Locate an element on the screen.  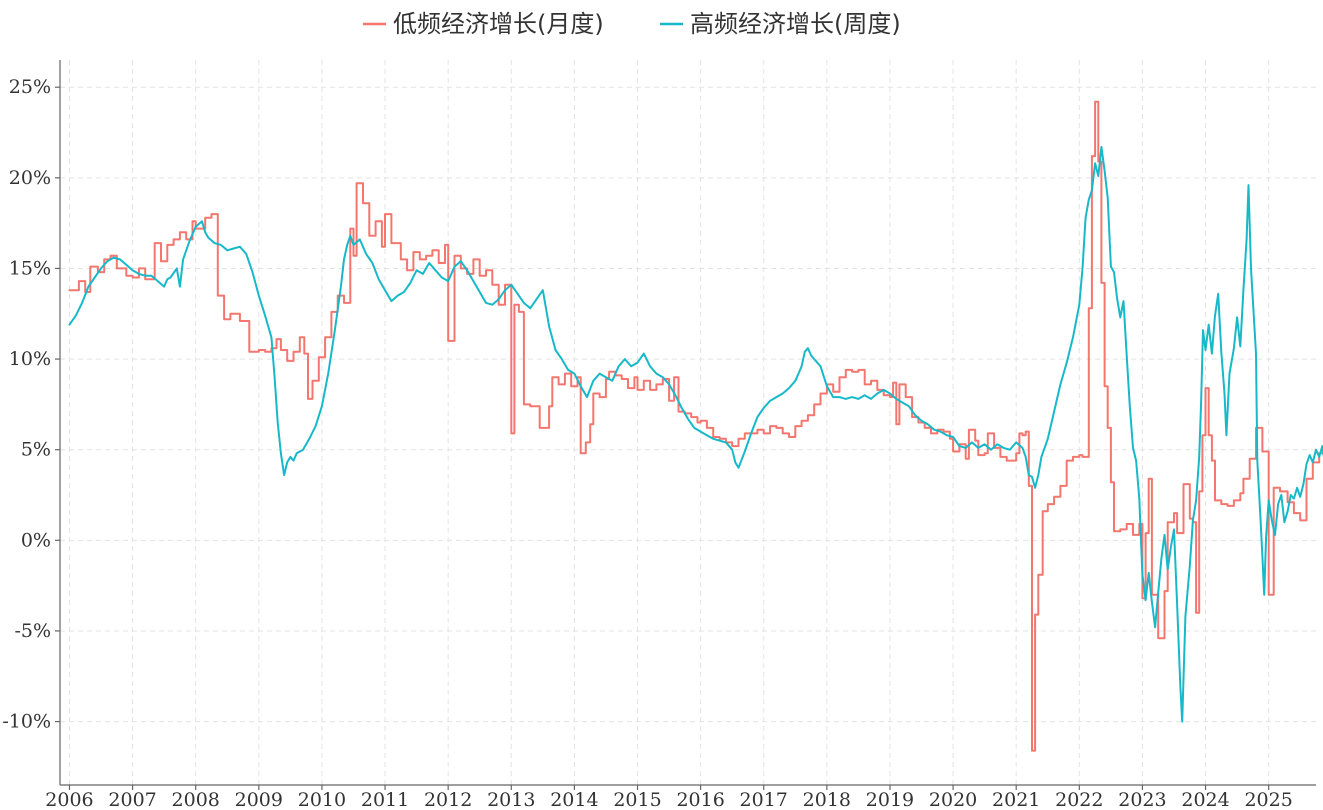
y-tick-label: 5% is located at coordinates (36, 450).